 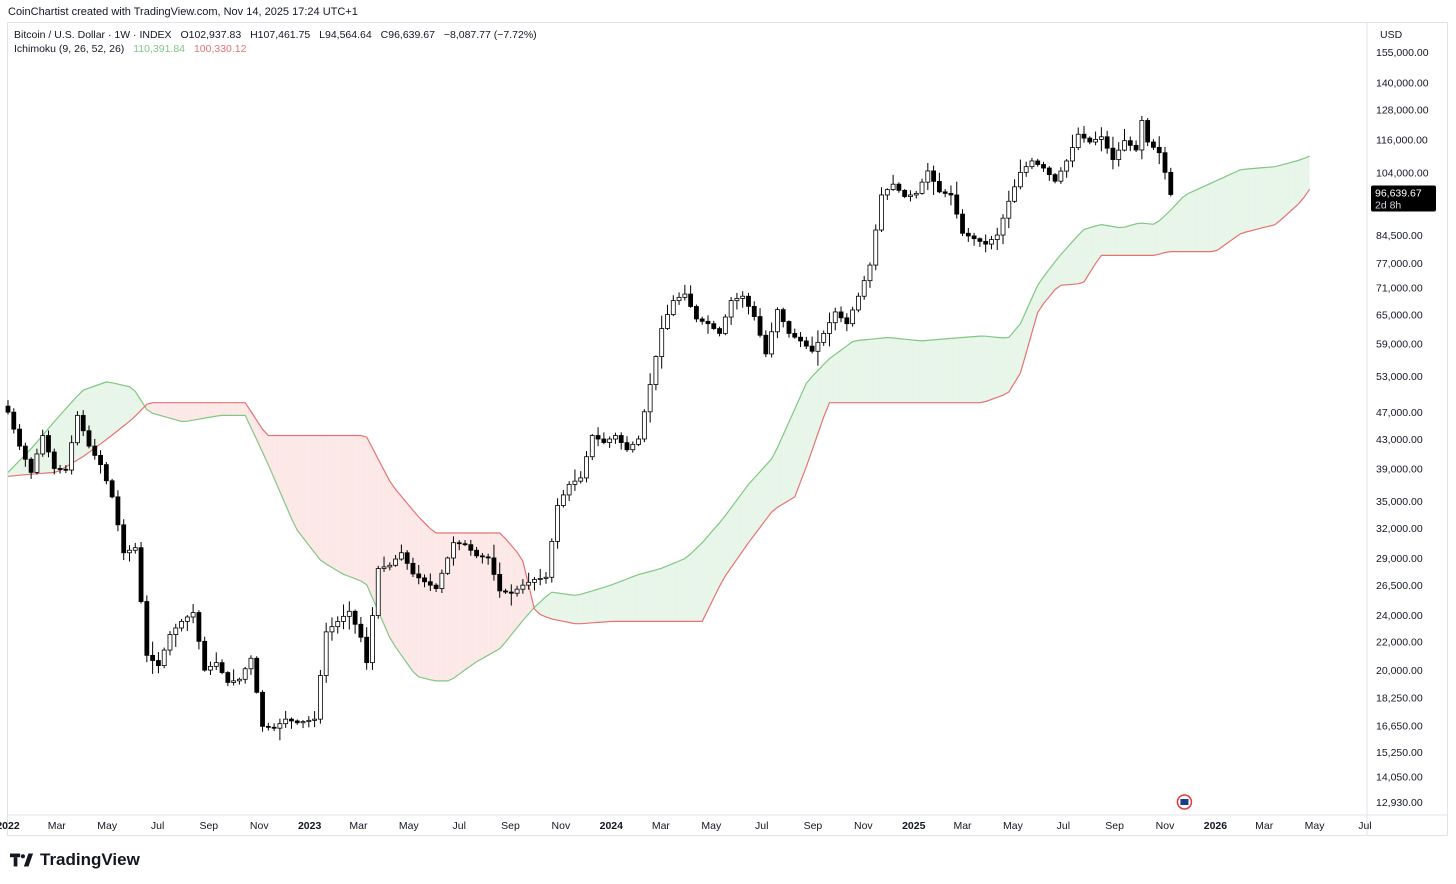 I want to click on bar-countdown: 2d 8h, so click(x=1388, y=206).